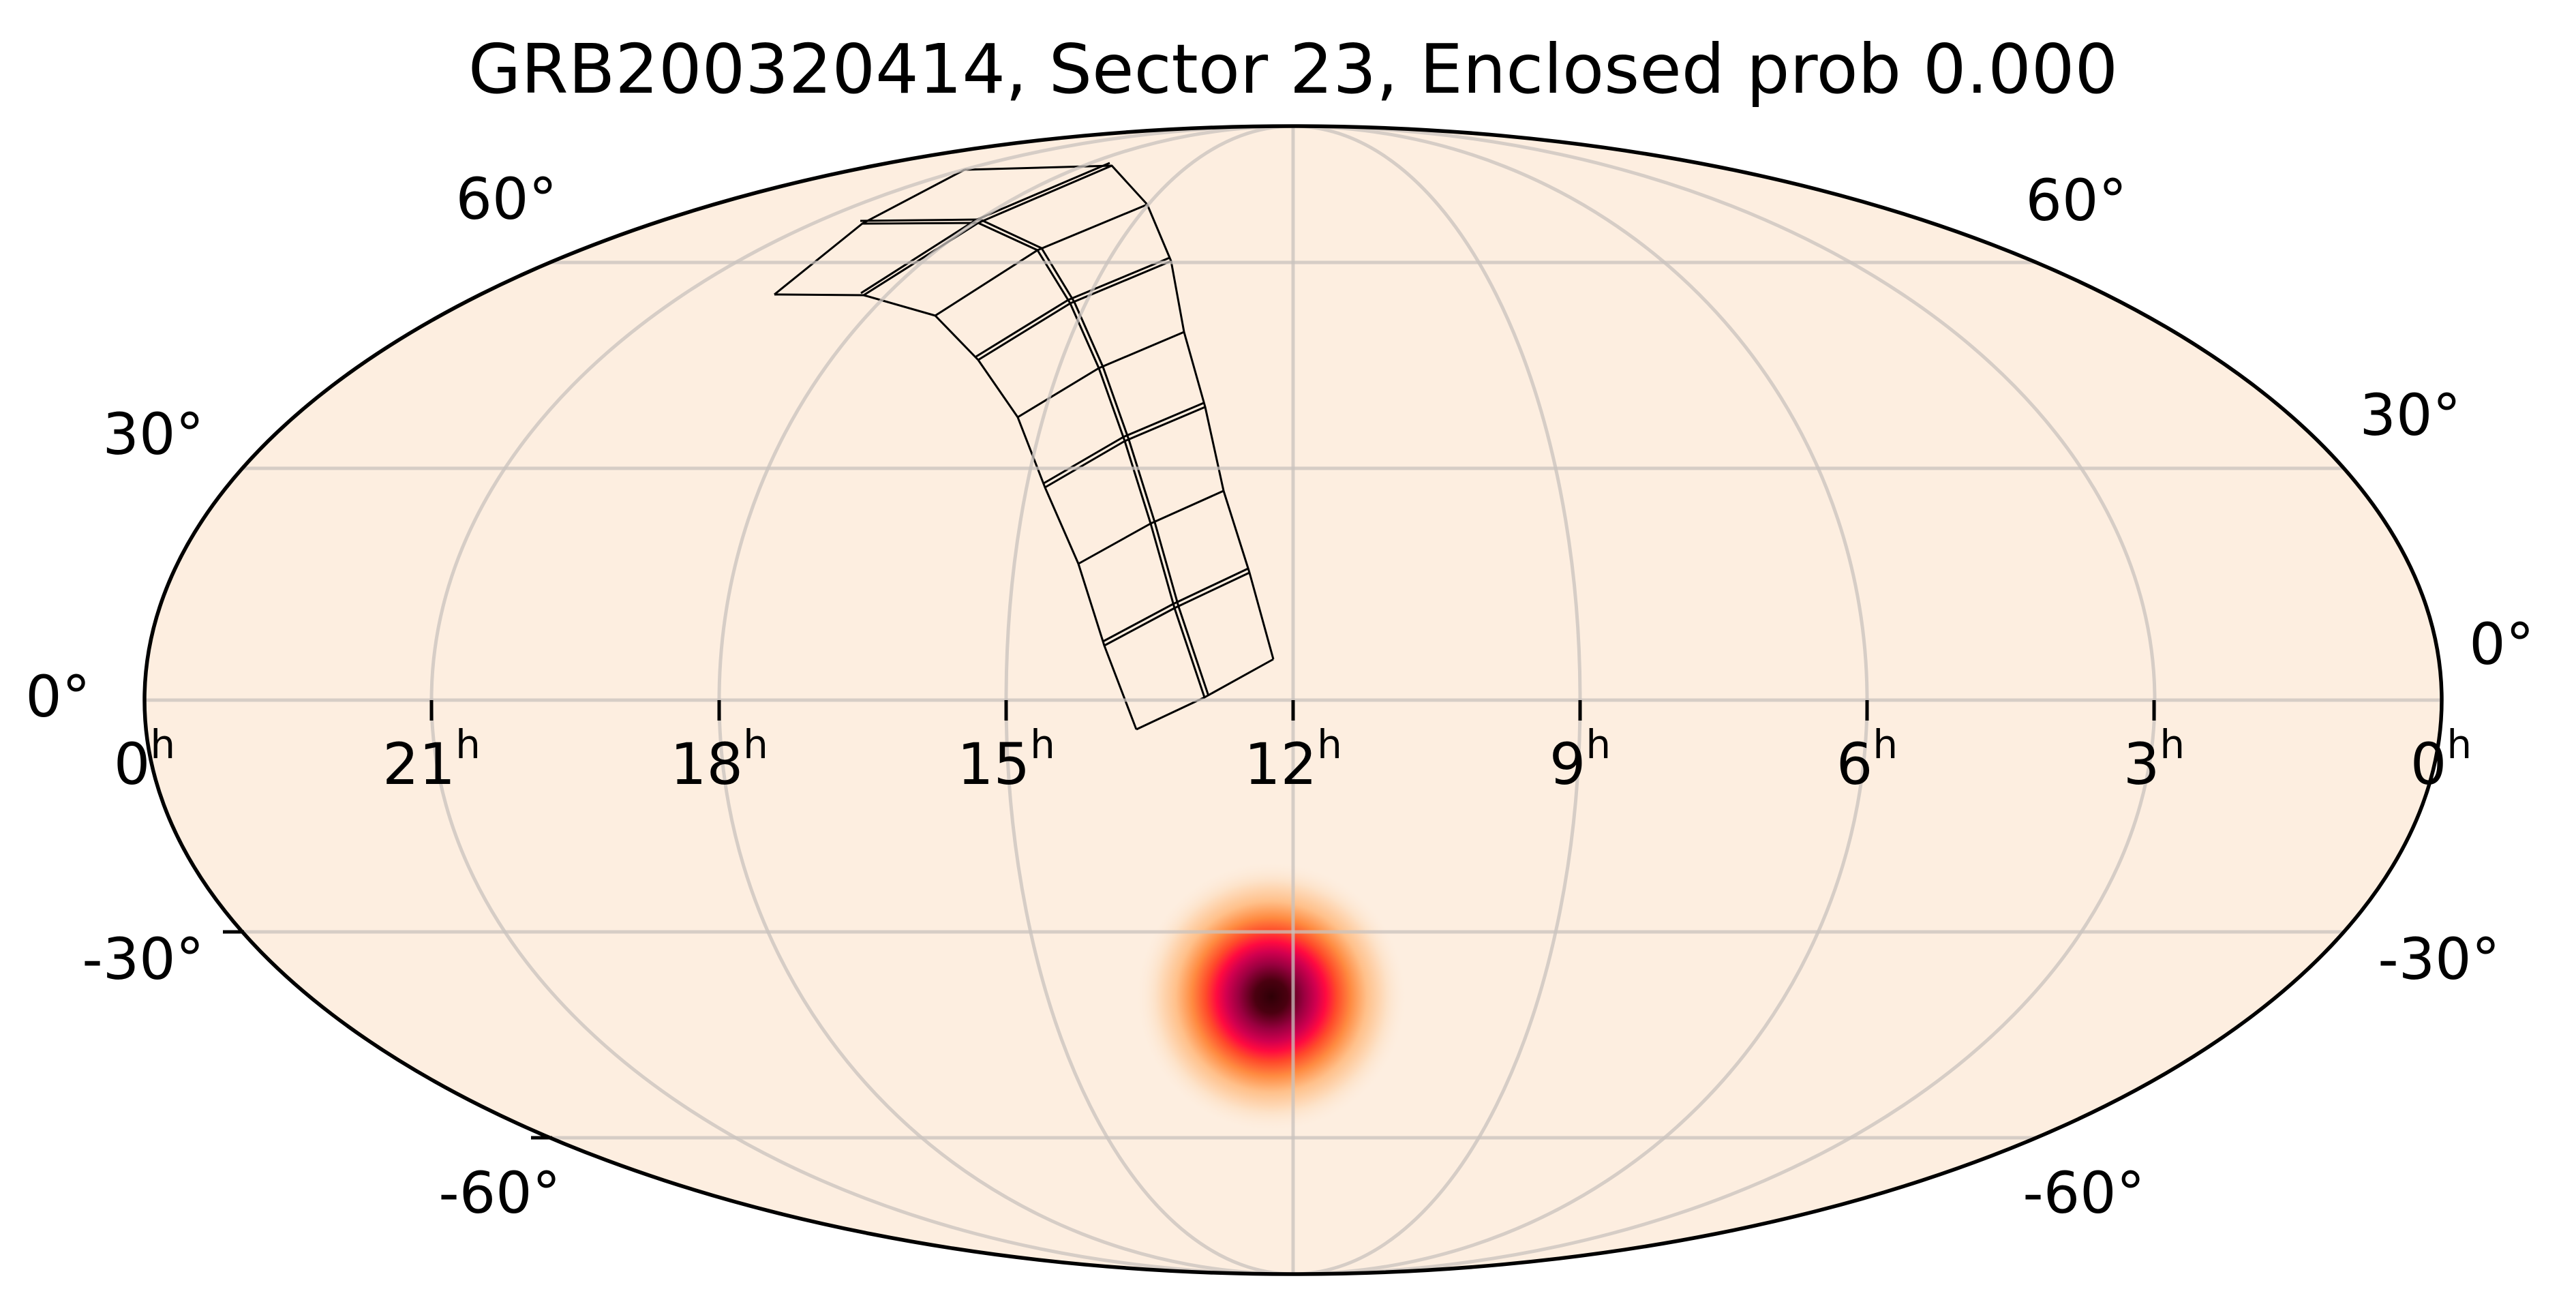 The width and height of the screenshot is (2576, 1315). I want to click on probability-hotspot, so click(1272, 996).